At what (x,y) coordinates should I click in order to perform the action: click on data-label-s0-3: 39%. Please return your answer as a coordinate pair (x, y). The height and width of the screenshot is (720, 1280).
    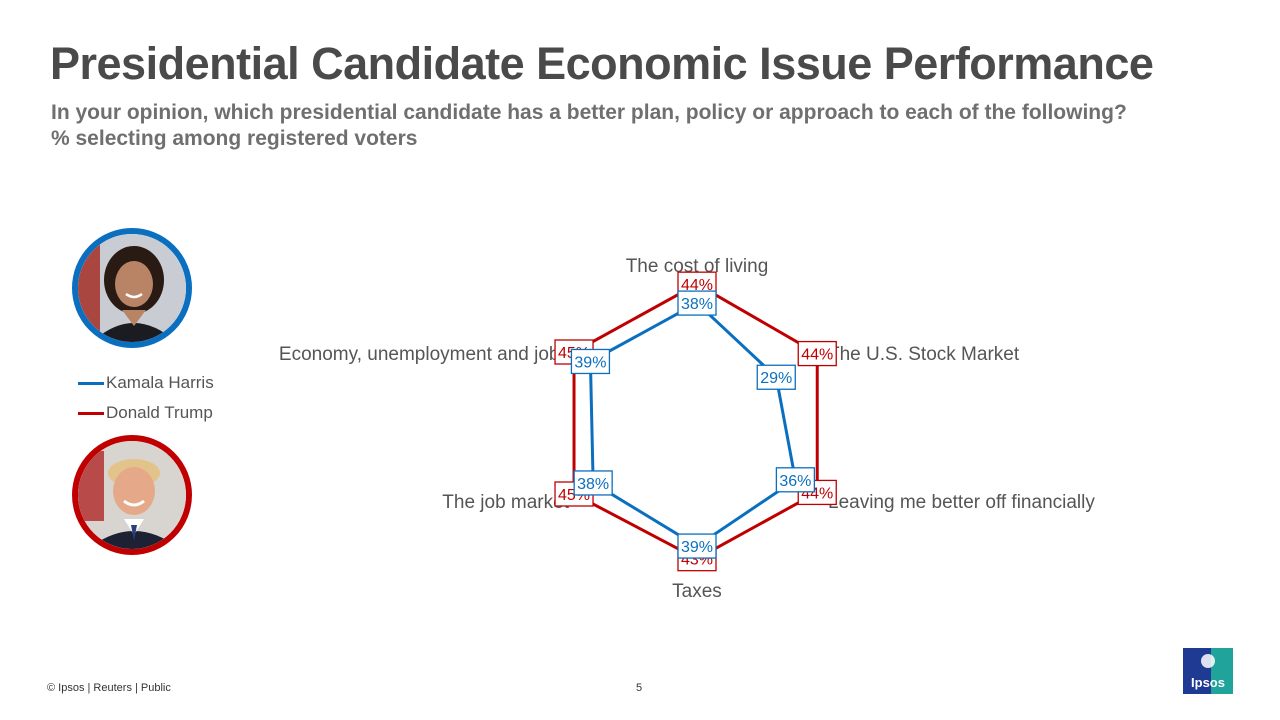
    Looking at the image, I should click on (697, 546).